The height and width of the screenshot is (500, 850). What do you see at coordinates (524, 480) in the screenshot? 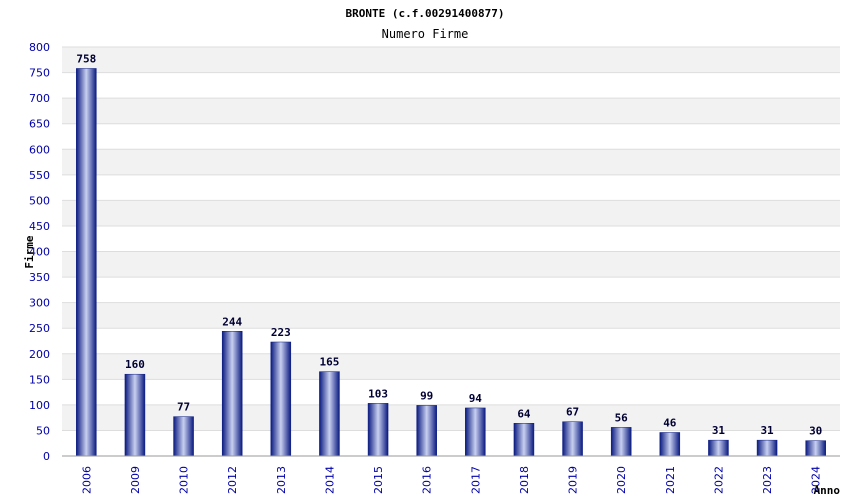
I see `x-tick-label: 2018` at bounding box center [524, 480].